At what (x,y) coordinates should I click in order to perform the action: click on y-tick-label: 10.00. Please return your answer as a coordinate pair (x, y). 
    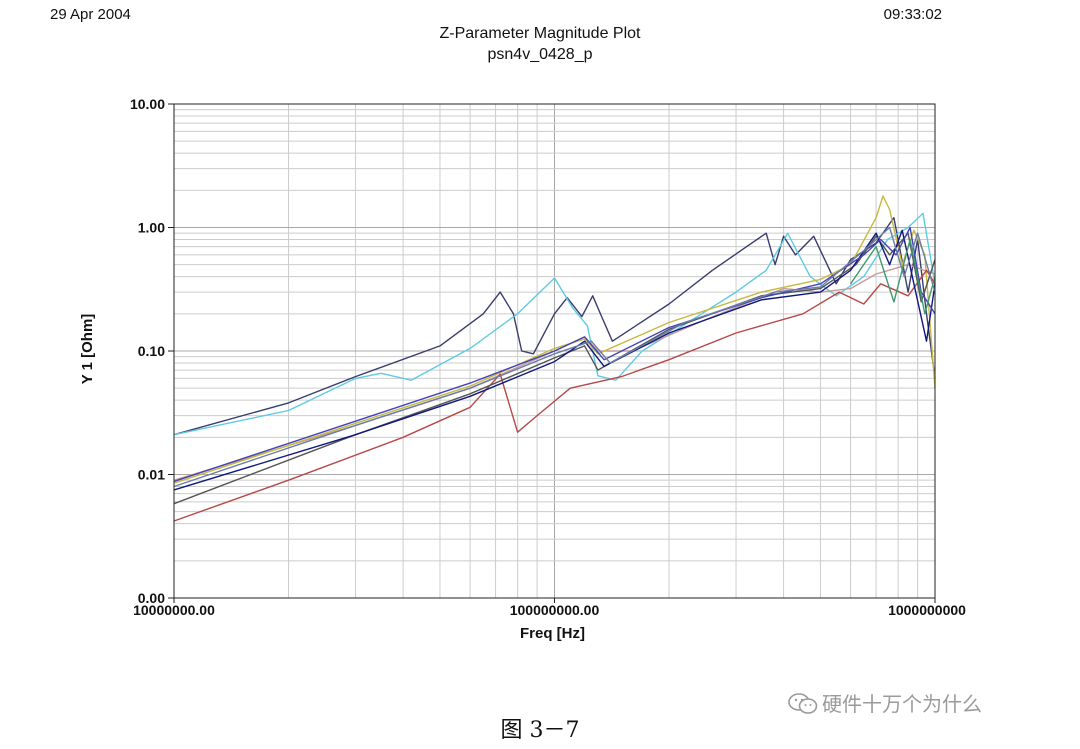
    Looking at the image, I should click on (147, 104).